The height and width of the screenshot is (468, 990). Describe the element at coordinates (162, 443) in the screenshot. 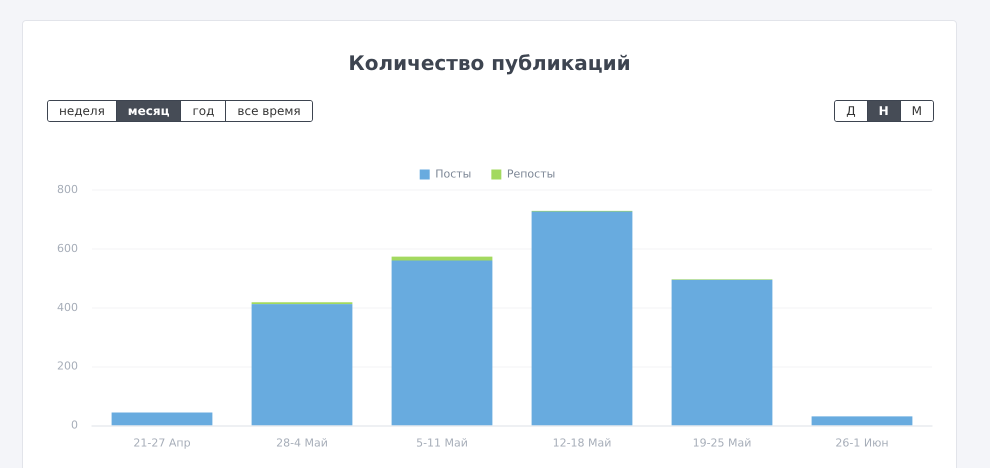

I see `x-tick-label: 21-27 Апр` at that location.